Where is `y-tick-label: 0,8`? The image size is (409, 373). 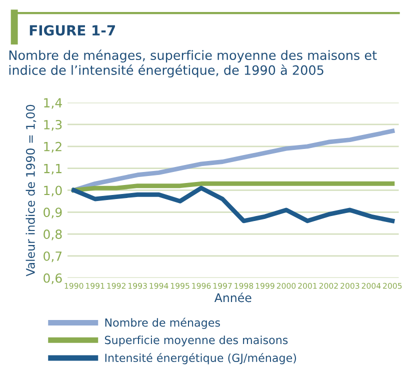 y-tick-label: 0,8 is located at coordinates (53, 235).